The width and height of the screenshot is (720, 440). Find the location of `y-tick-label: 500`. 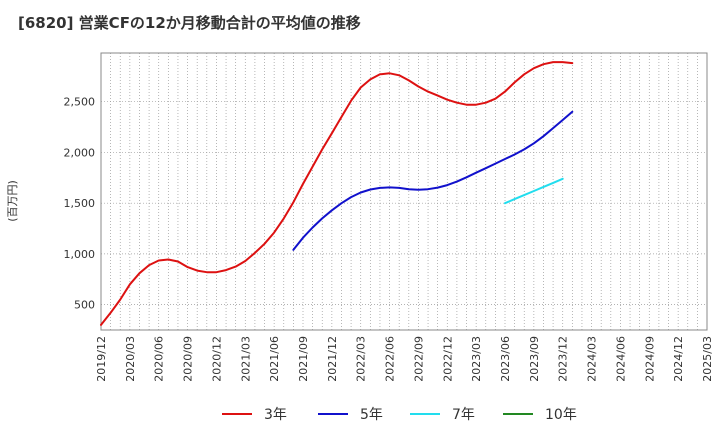

y-tick-label: 500 is located at coordinates (84, 305).